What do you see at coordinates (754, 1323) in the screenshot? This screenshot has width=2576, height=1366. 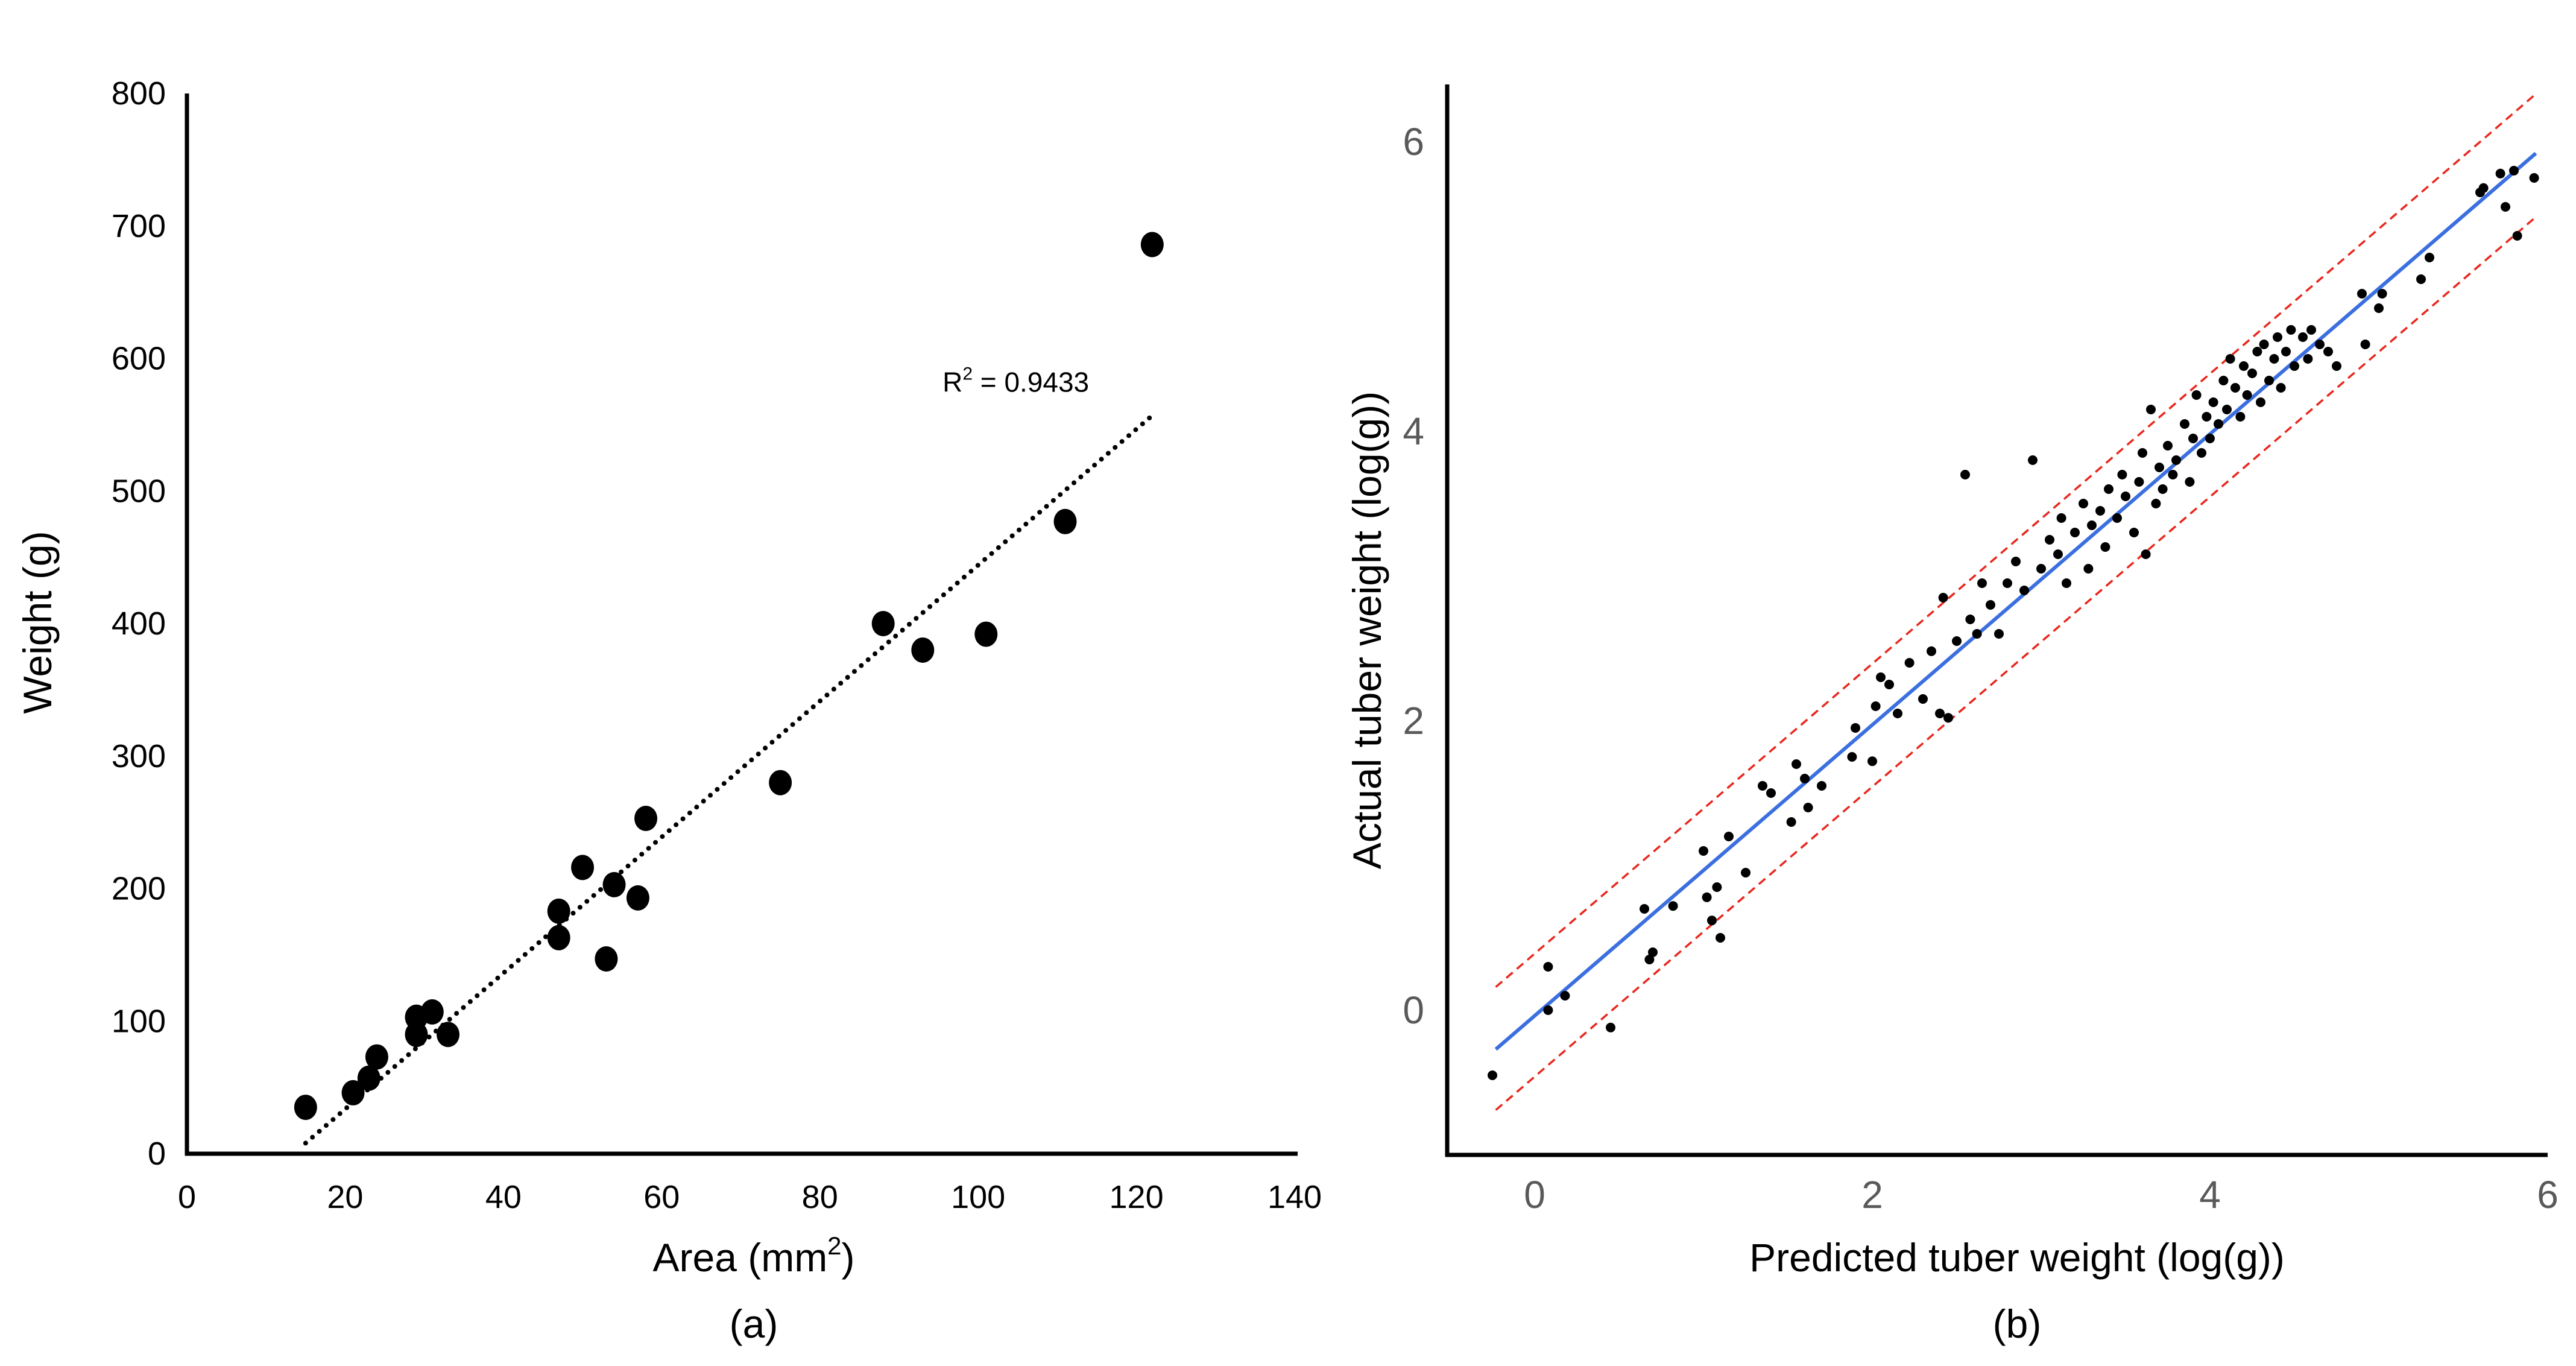 I see `panel-caption-a: (a)` at bounding box center [754, 1323].